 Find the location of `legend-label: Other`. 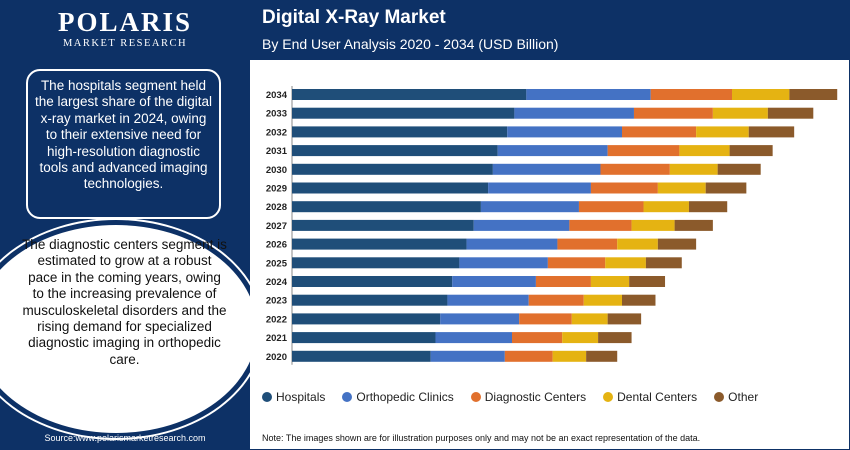

legend-label: Other is located at coordinates (743, 397).